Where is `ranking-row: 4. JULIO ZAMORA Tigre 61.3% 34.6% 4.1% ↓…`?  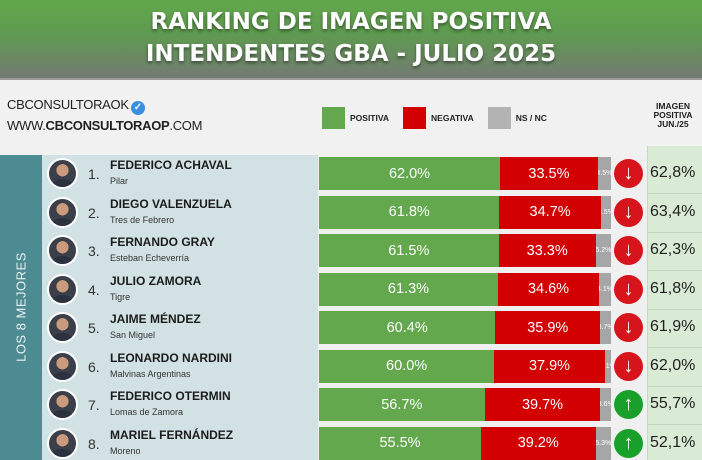
ranking-row: 4. JULIO ZAMORA Tigre 61.3% 34.6% 4.1% ↓… is located at coordinates (372, 290).